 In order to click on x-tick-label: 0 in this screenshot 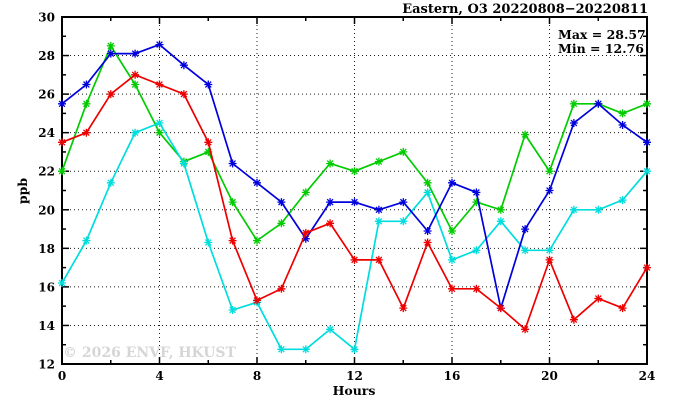, I will do `click(62, 376)`.